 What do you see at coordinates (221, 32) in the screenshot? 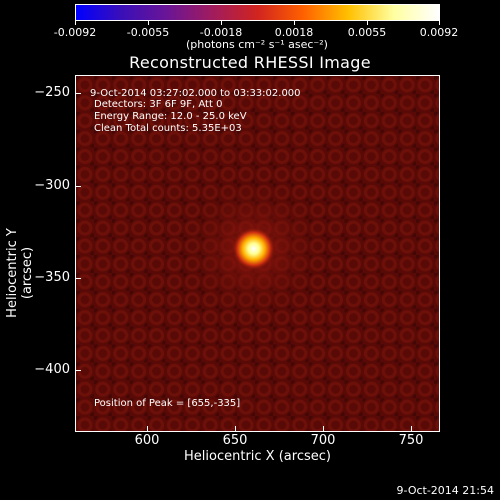
I see `colorbar-tick-label: -0.0018` at bounding box center [221, 32].